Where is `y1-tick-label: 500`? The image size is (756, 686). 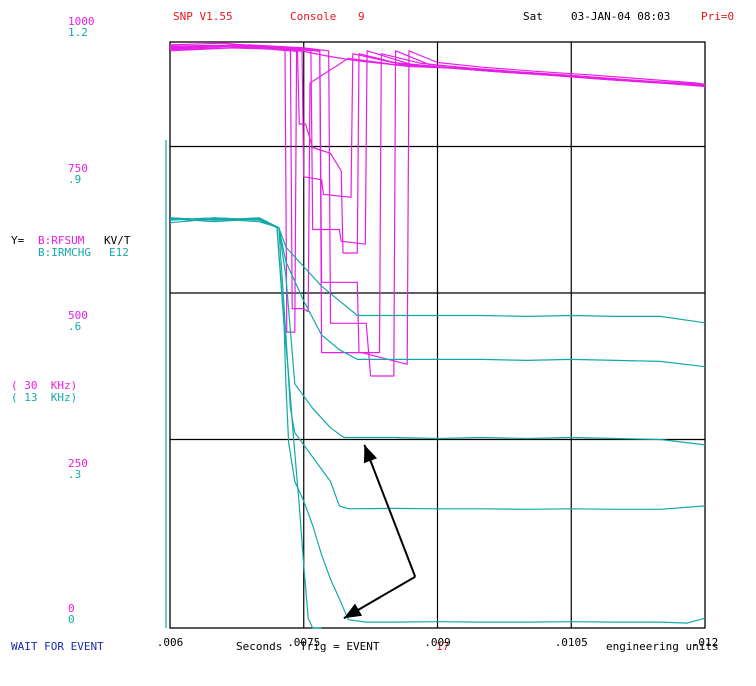 y1-tick-label: 500 is located at coordinates (78, 315).